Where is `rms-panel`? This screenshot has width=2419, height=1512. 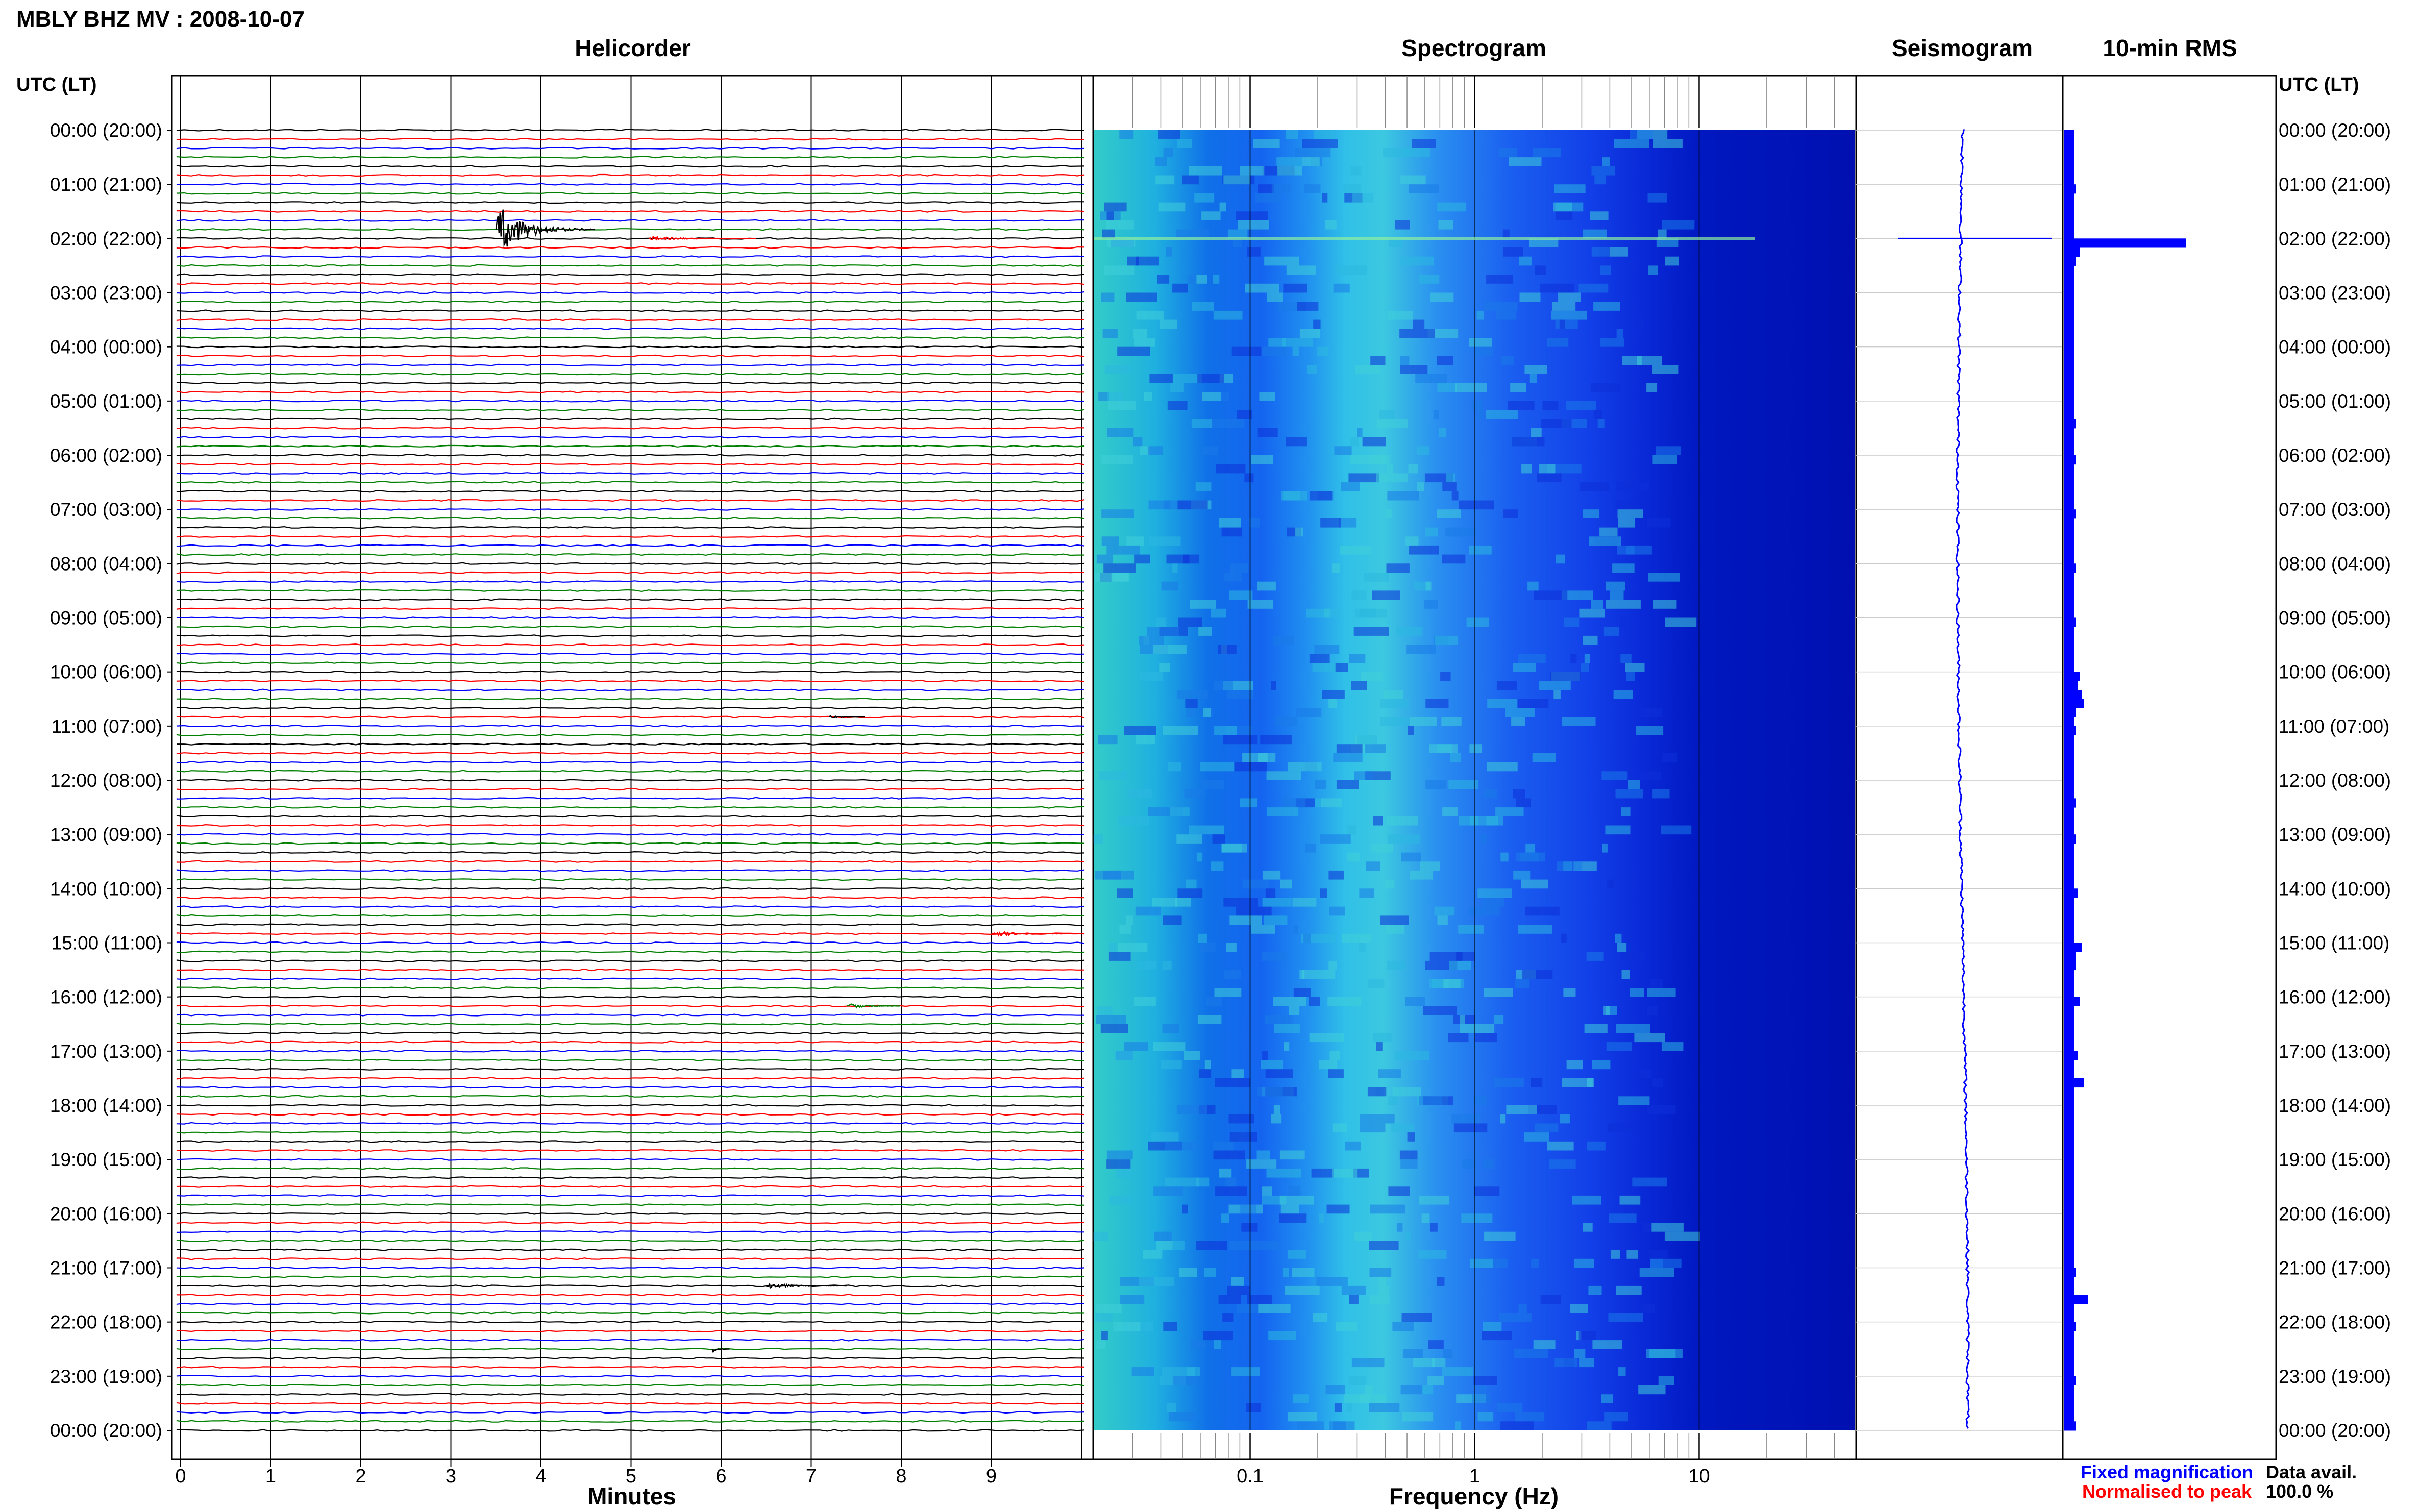 rms-panel is located at coordinates (2169, 767).